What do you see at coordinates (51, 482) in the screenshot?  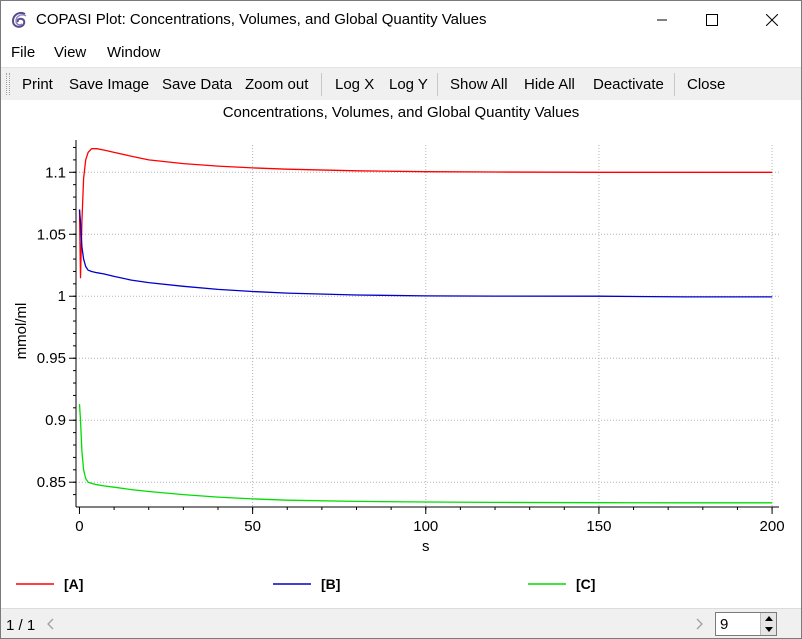 I see `y-tick-label: 0.85` at bounding box center [51, 482].